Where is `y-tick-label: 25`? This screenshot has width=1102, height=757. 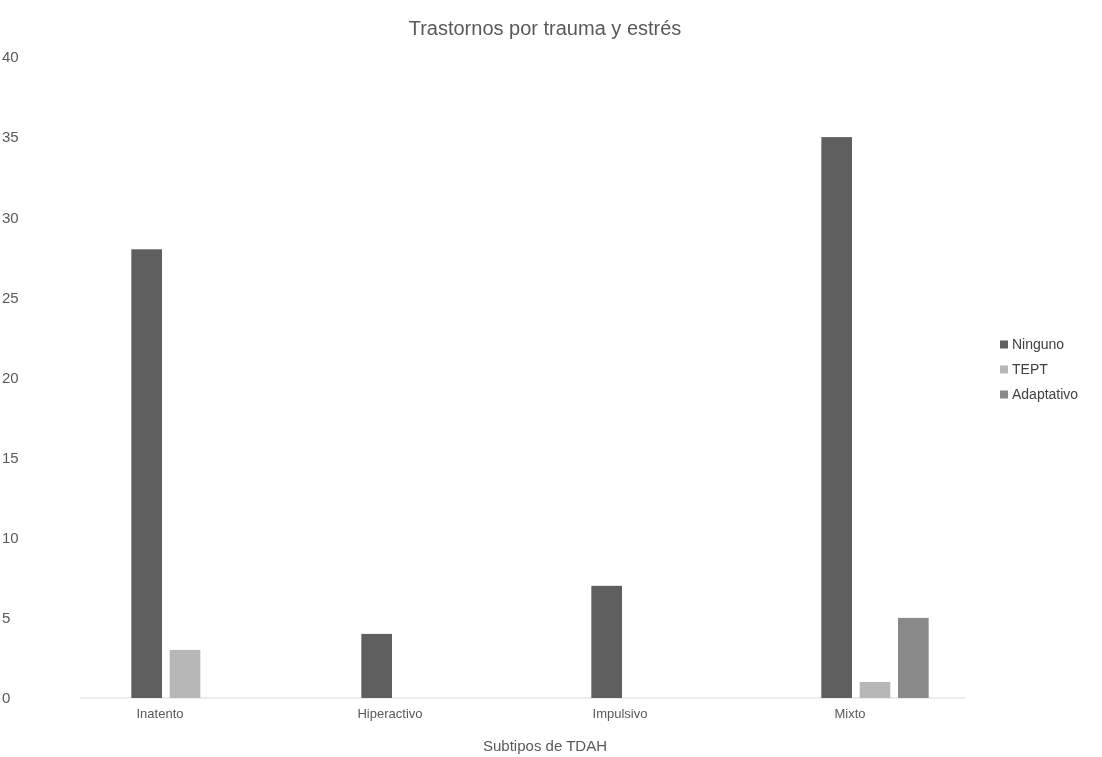
y-tick-label: 25 is located at coordinates (10, 297).